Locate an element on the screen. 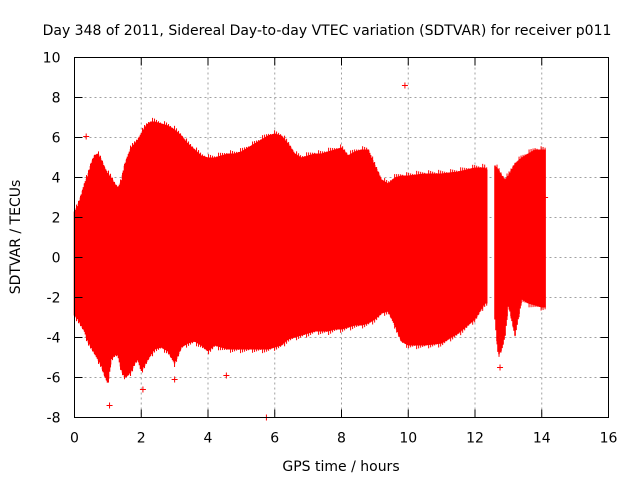  y-tick-label: 4 is located at coordinates (56, 179).